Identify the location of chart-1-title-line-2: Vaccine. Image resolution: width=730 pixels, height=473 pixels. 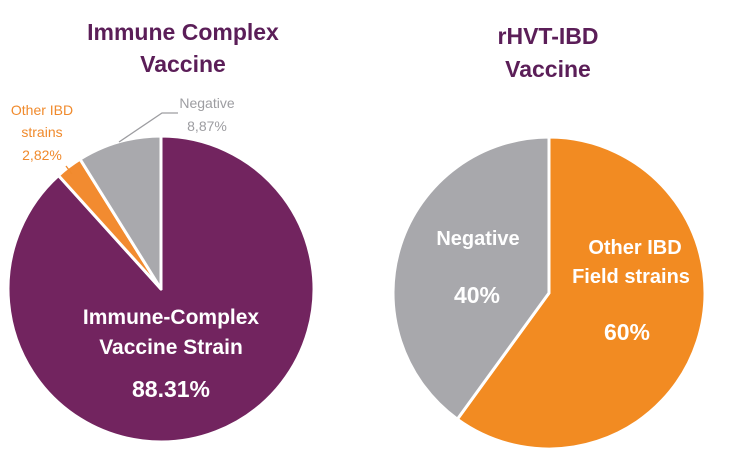
(183, 64).